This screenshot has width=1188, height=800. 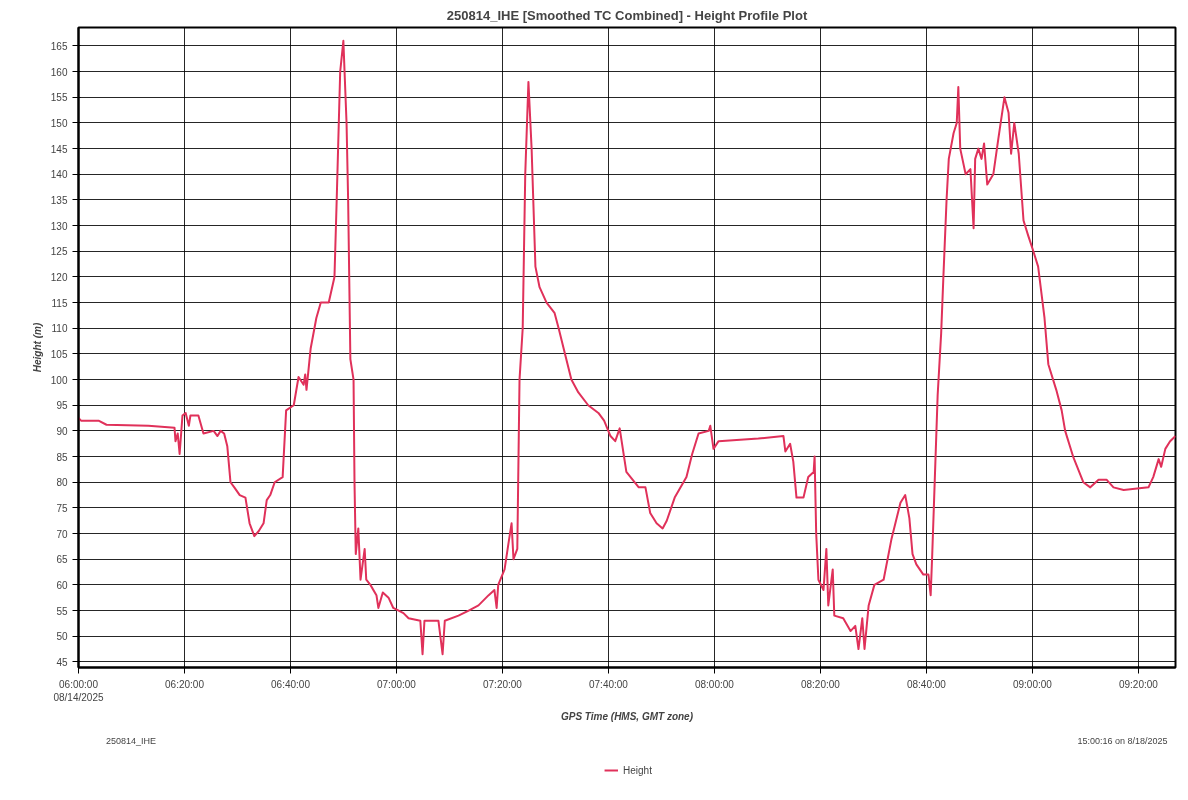 What do you see at coordinates (609, 684) in the screenshot?
I see `x-tick-label: 07:40:00` at bounding box center [609, 684].